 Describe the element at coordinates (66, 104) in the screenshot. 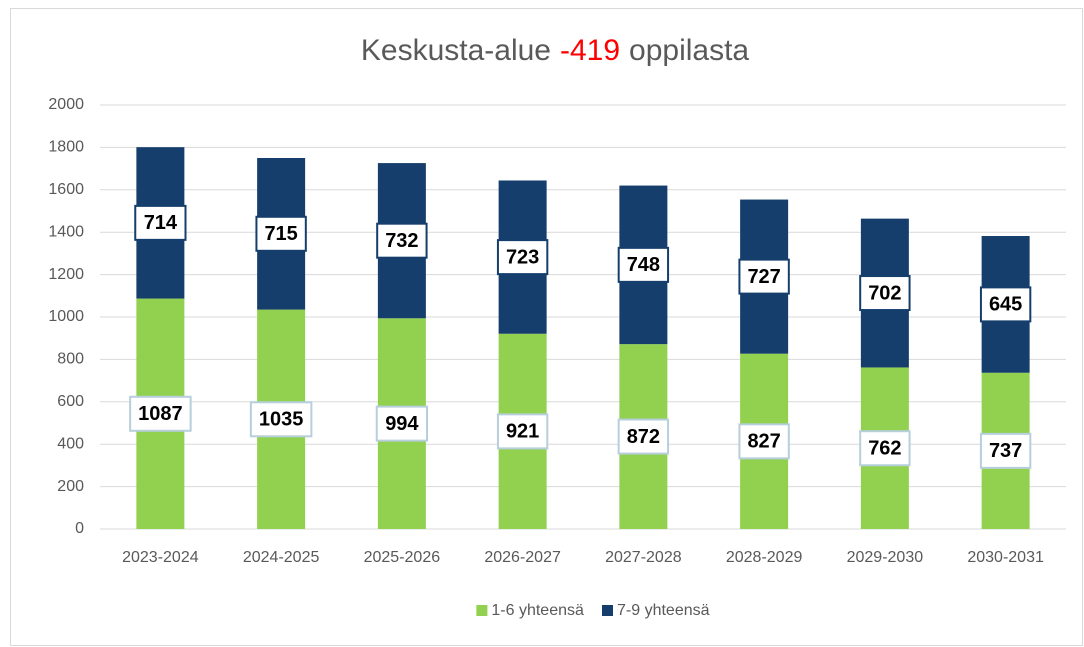

I see `y-tick-label: 2000` at that location.